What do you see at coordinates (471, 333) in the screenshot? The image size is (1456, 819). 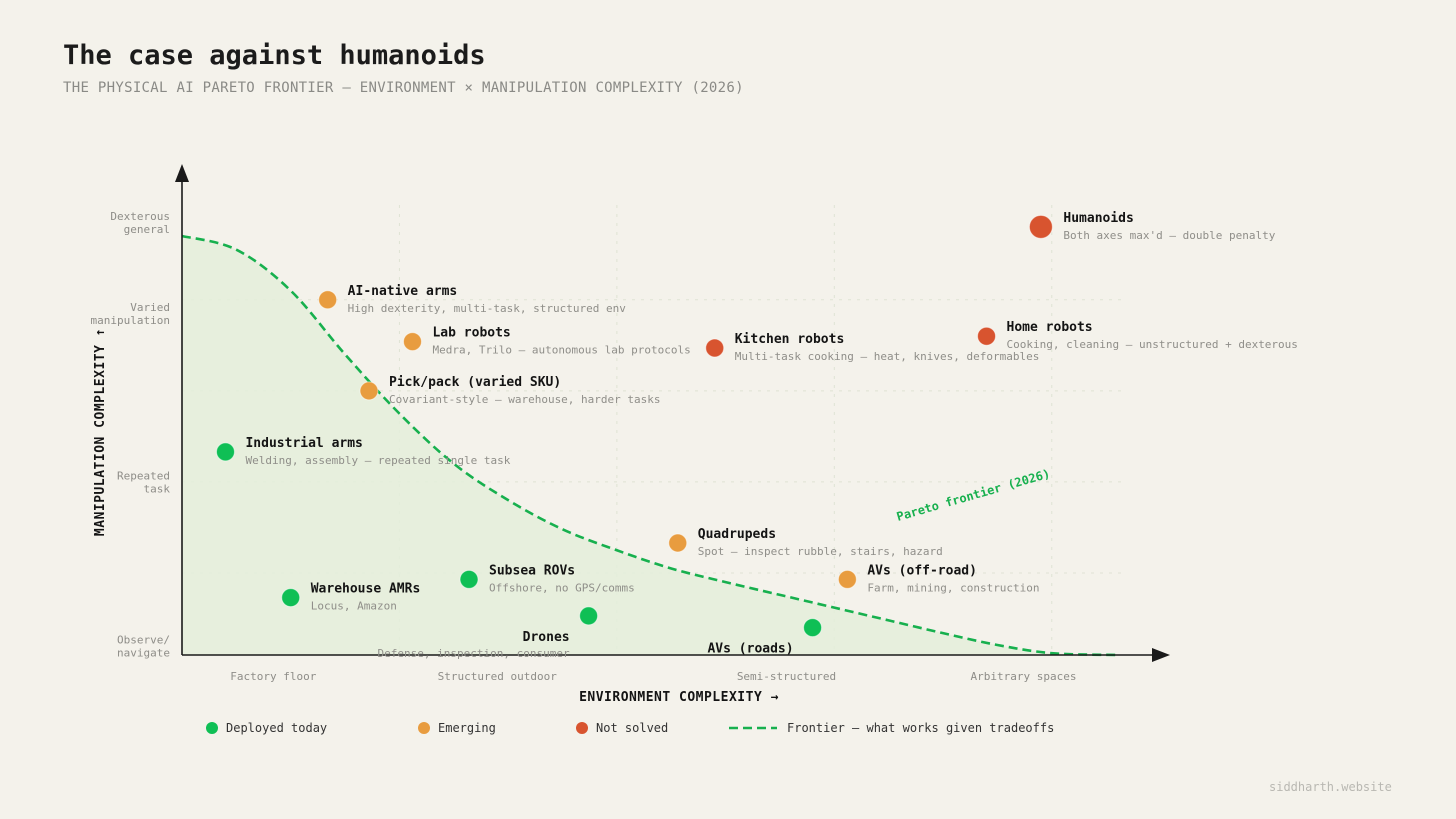 I see `point-label-lab-robots: Lab robots` at bounding box center [471, 333].